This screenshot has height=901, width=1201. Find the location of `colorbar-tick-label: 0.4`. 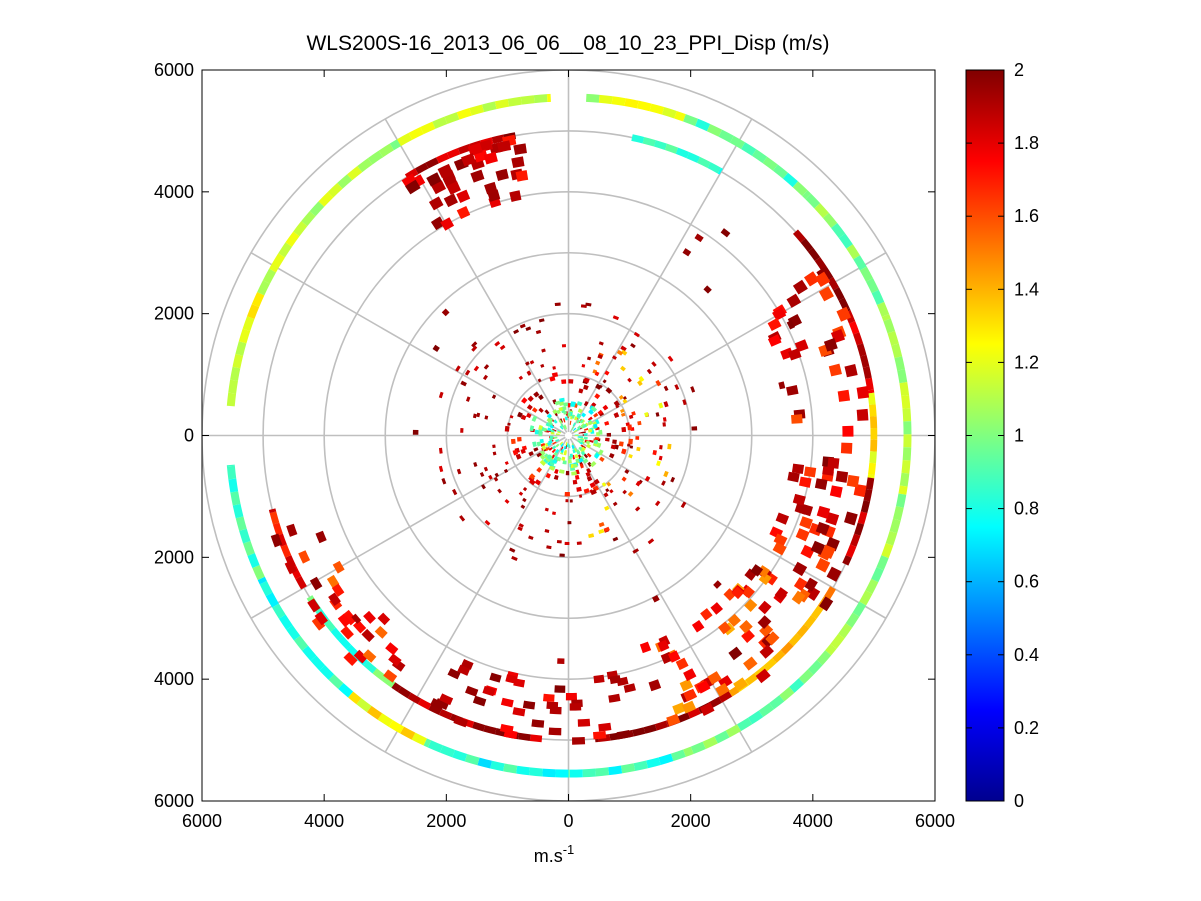

colorbar-tick-label: 0.4 is located at coordinates (1026, 655).